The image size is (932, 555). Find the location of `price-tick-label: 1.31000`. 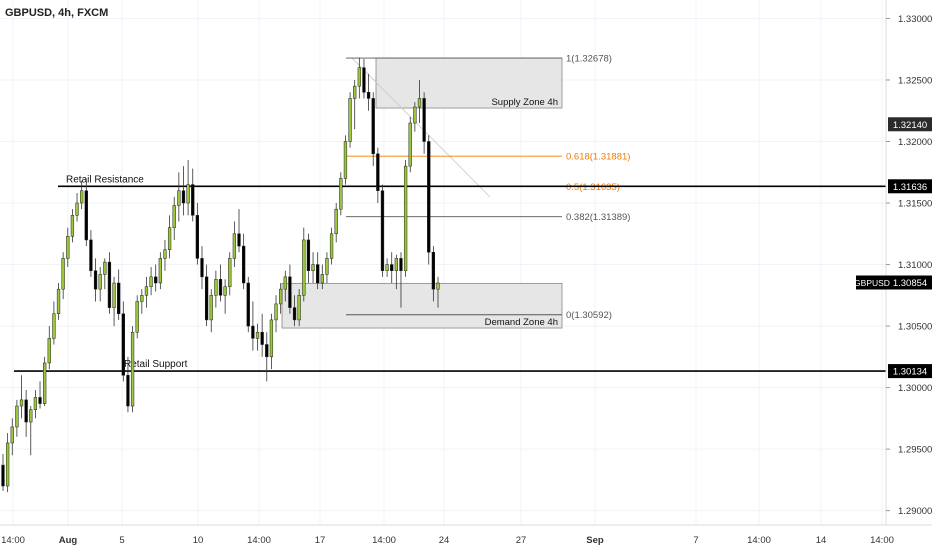

price-tick-label: 1.31000 is located at coordinates (915, 265).